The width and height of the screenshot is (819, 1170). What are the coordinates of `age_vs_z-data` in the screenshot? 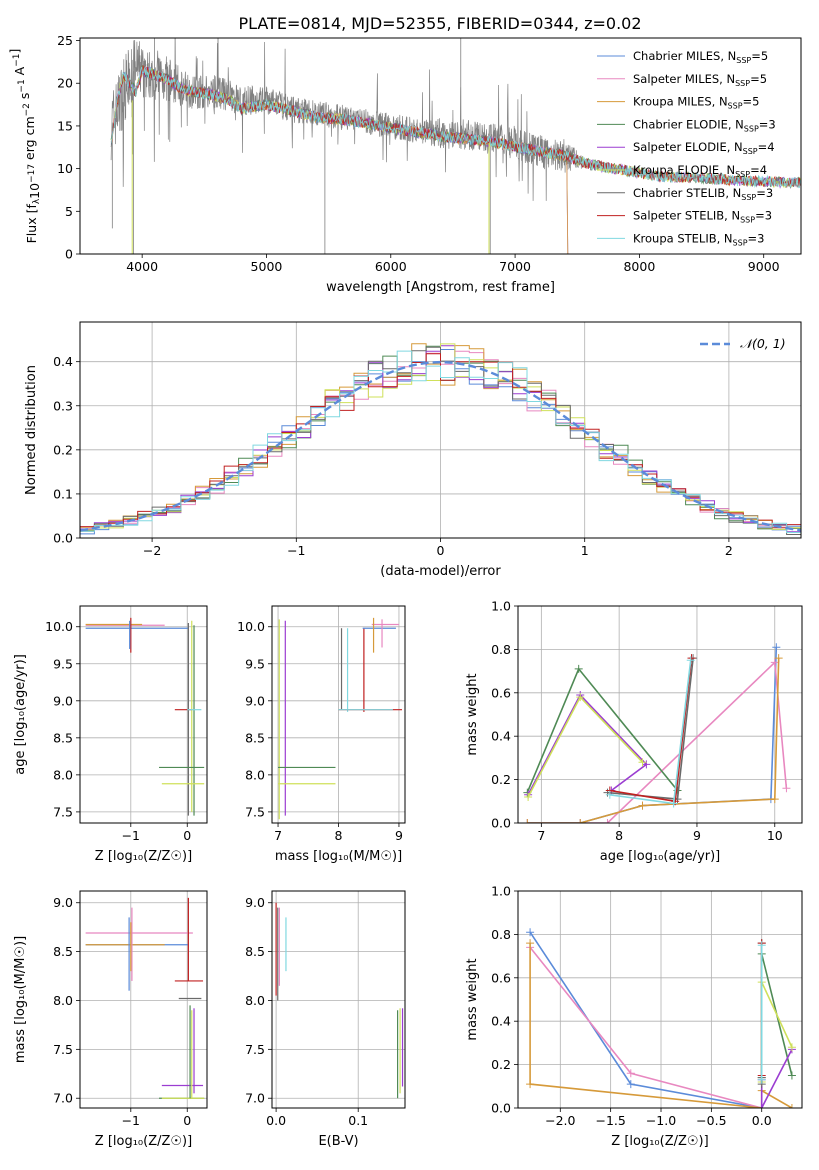 It's located at (145, 716).